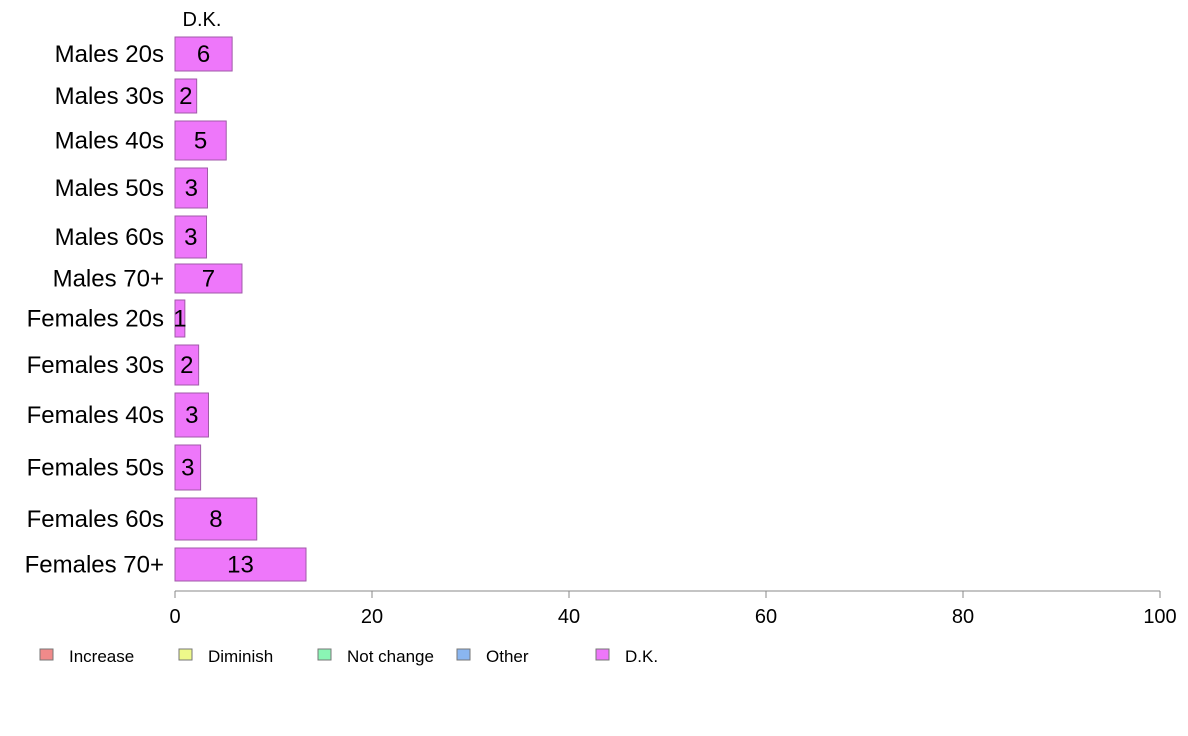  Describe the element at coordinates (202, 20) in the screenshot. I see `column-header: D.K.` at that location.